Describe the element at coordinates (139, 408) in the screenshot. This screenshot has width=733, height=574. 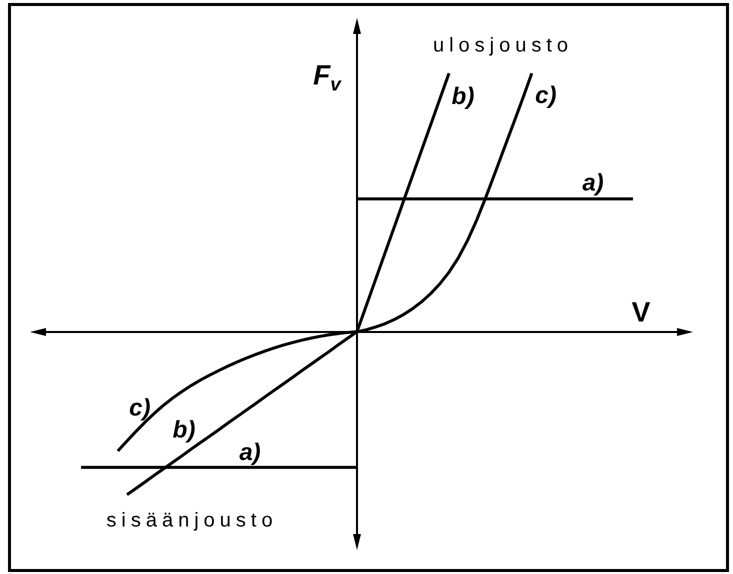
I see `series-label: c)` at that location.